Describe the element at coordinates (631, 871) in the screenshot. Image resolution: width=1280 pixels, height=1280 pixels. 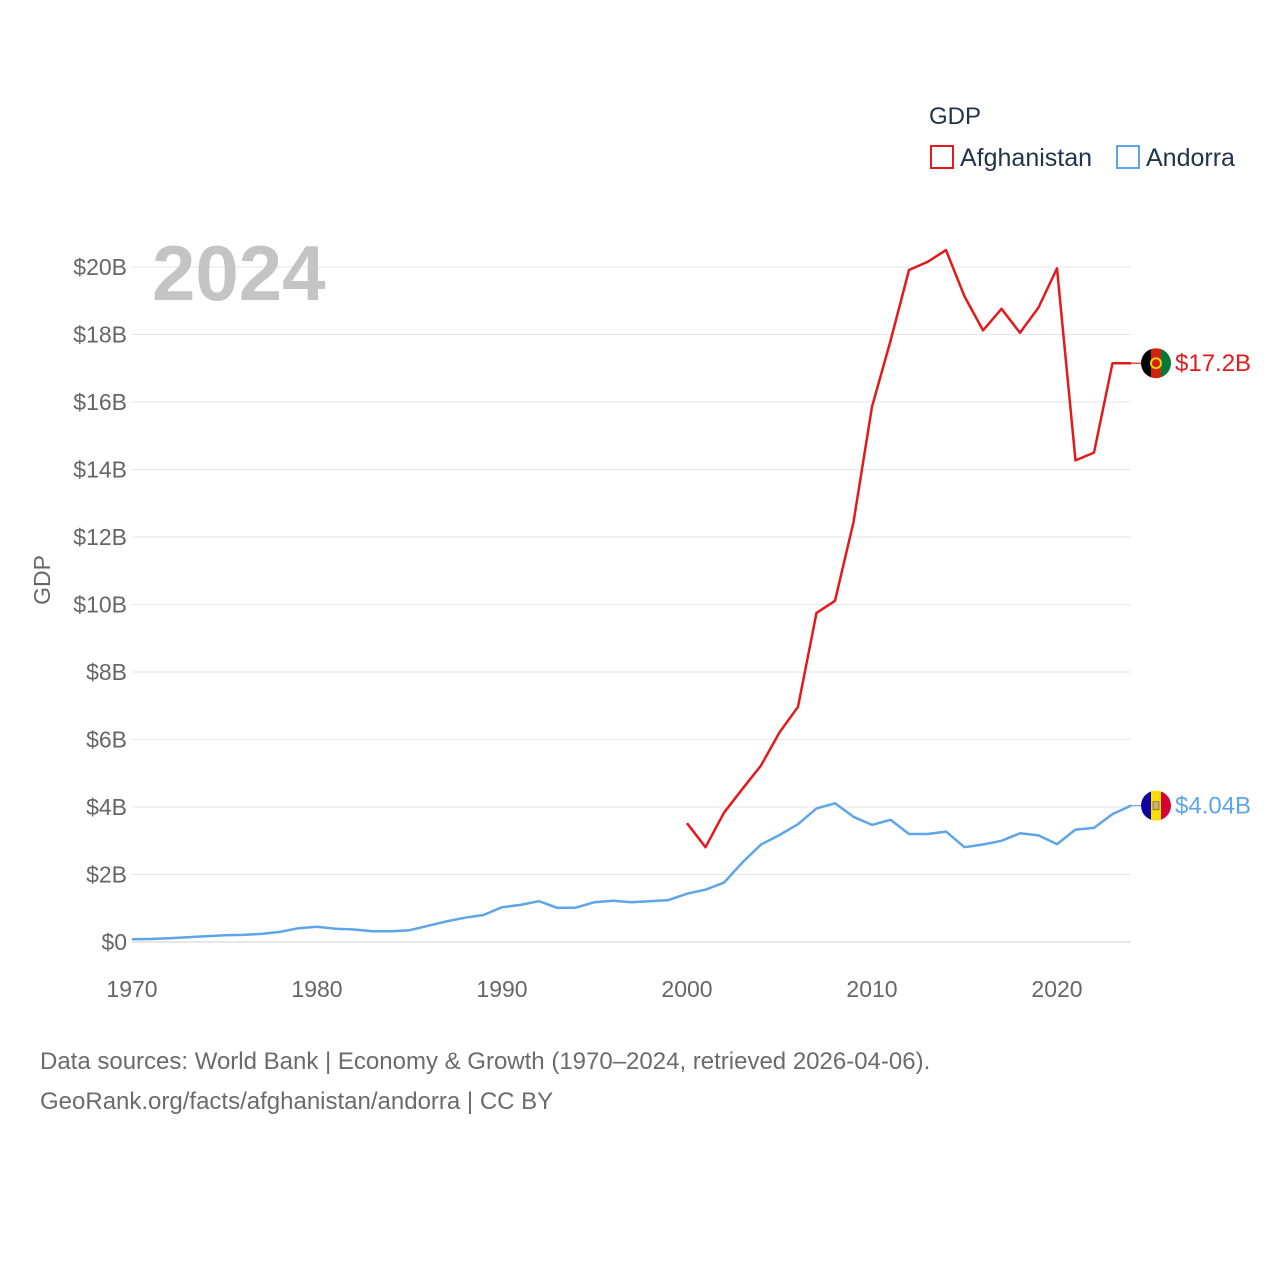
I see `series-line-andorra` at that location.